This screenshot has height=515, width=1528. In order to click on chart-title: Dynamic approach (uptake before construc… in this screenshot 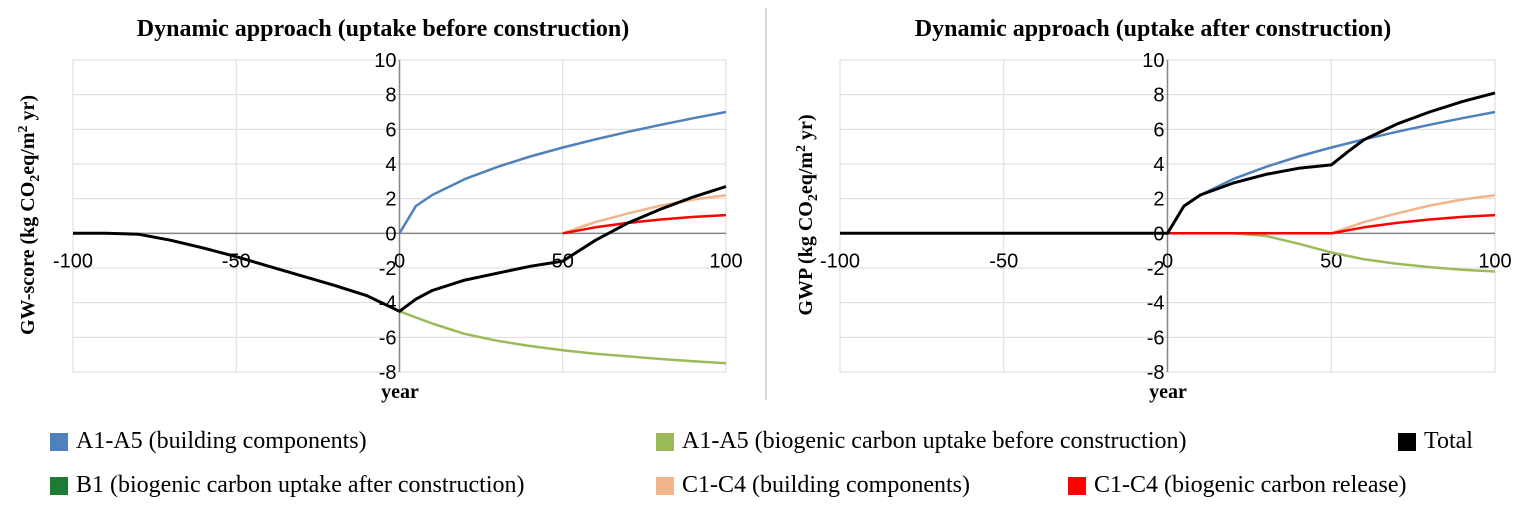, I will do `click(383, 29)`.